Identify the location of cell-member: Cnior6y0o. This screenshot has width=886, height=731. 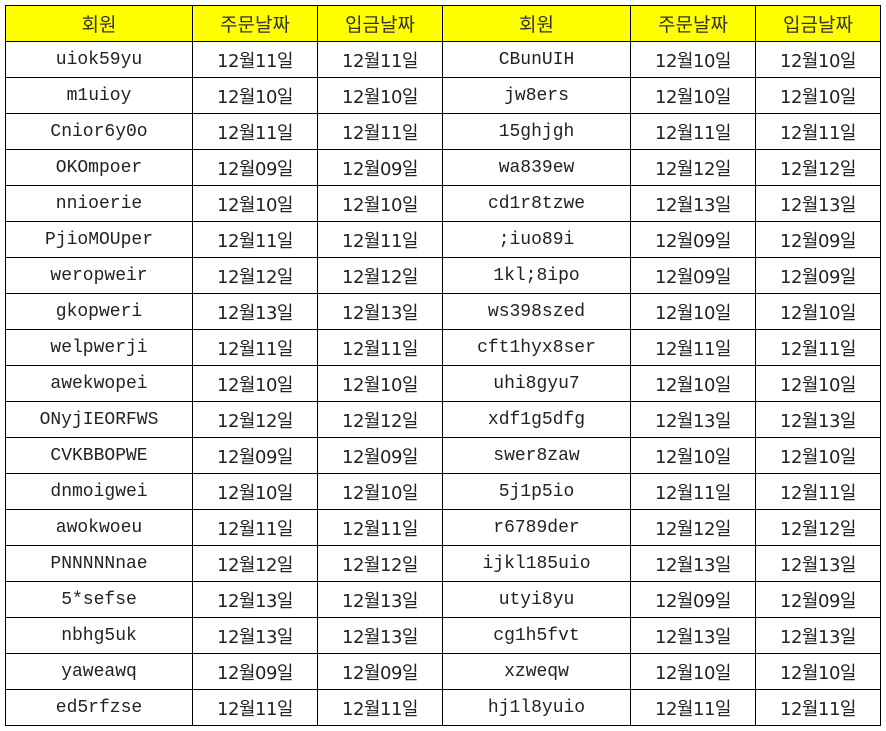
(99, 131).